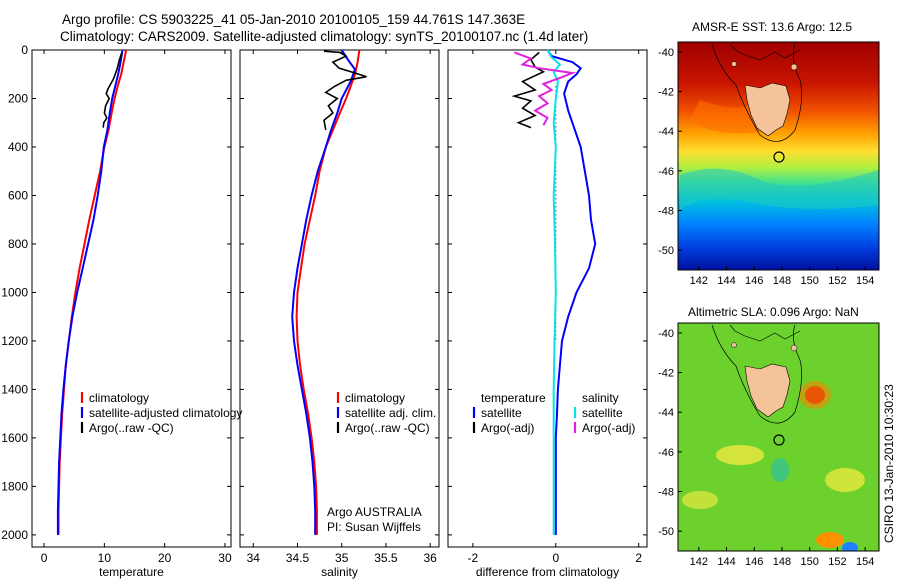 The image size is (900, 580). What do you see at coordinates (131, 428) in the screenshot?
I see `temperature-legend-label: Argo(..raw -QC)` at bounding box center [131, 428].